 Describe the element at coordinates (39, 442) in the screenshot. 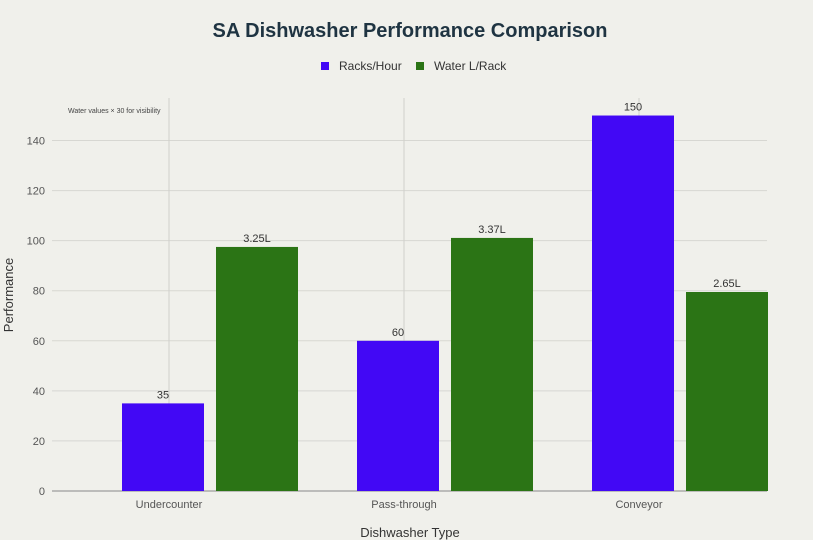

I see `y-tick-label: 20` at that location.